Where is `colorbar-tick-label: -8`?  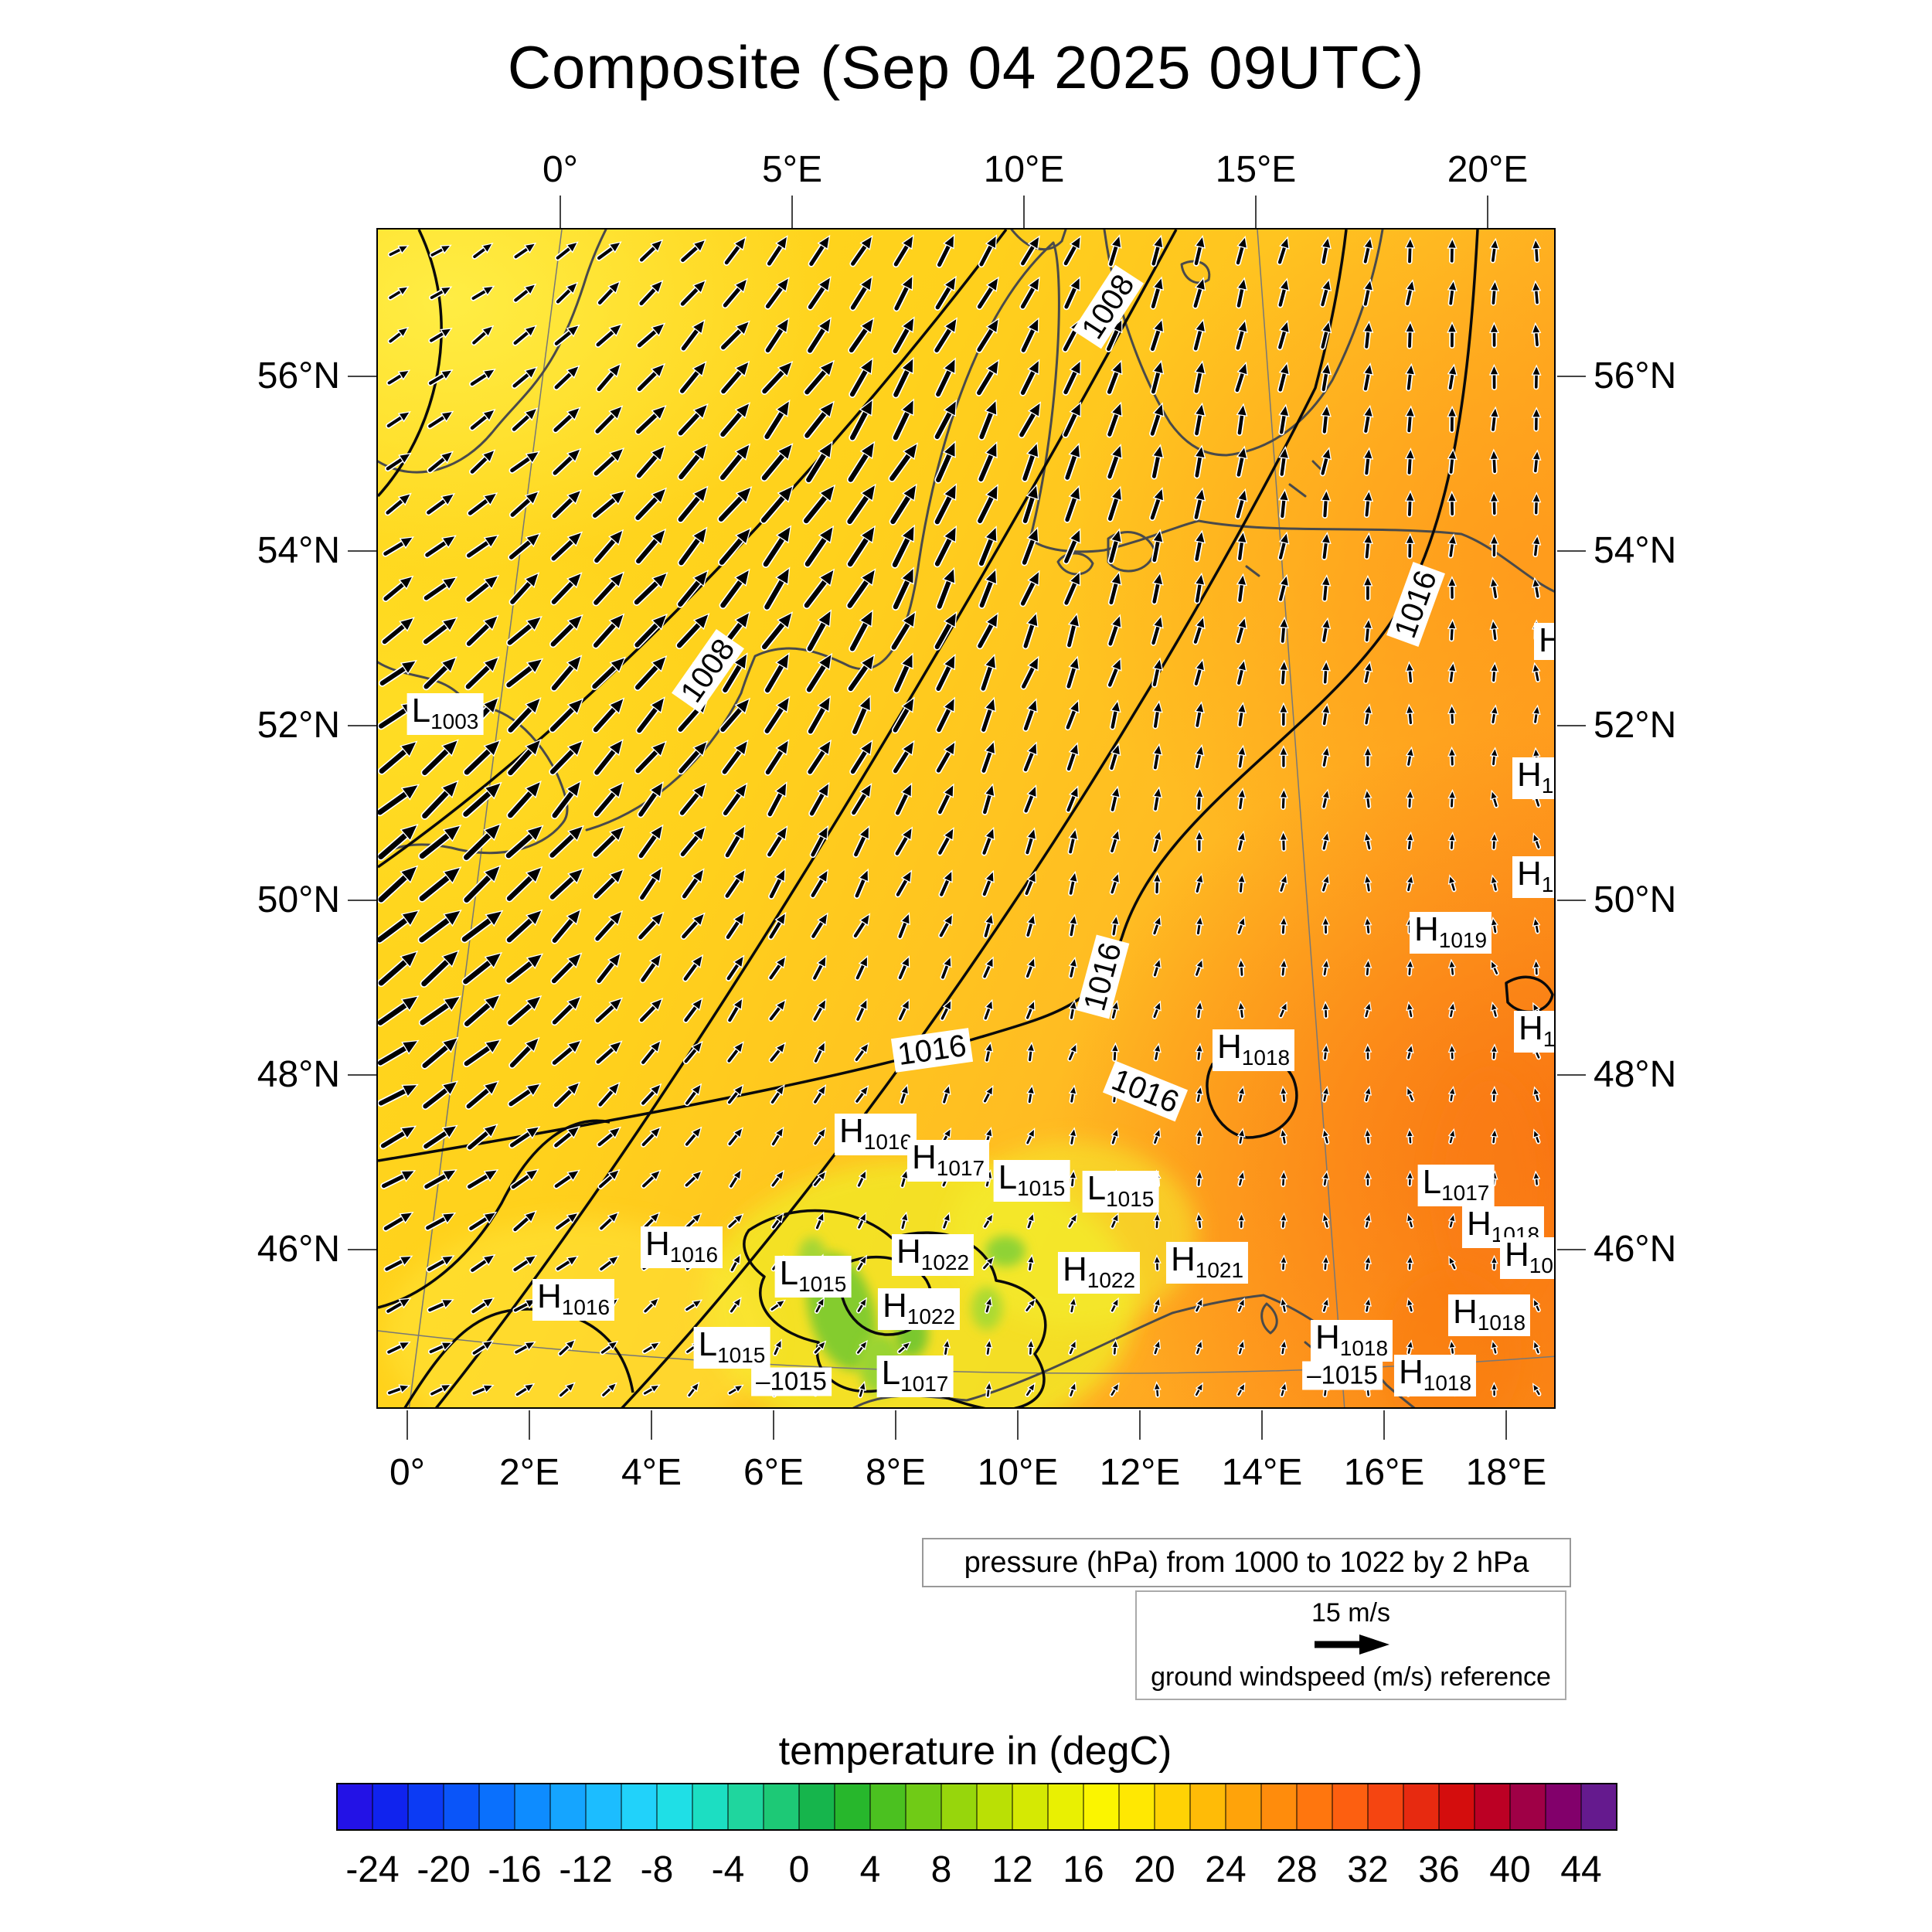 colorbar-tick-label: -8 is located at coordinates (657, 1870).